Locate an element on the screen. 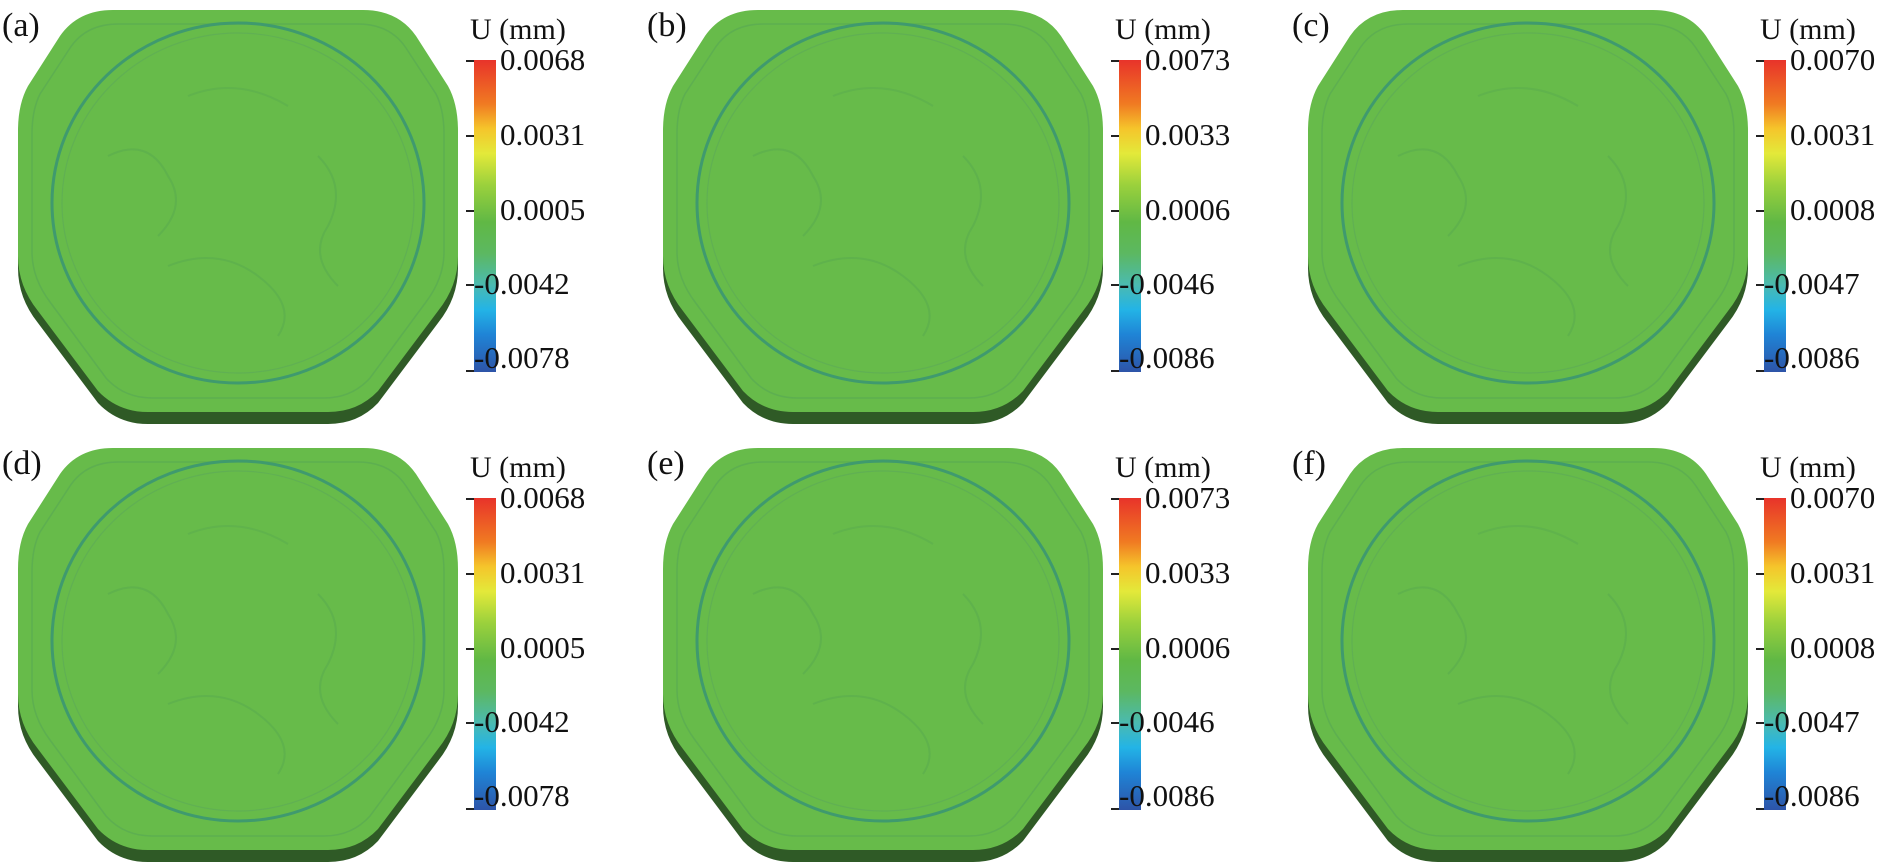 The image size is (1900, 868). panel-label: (c) is located at coordinates (1311, 25).